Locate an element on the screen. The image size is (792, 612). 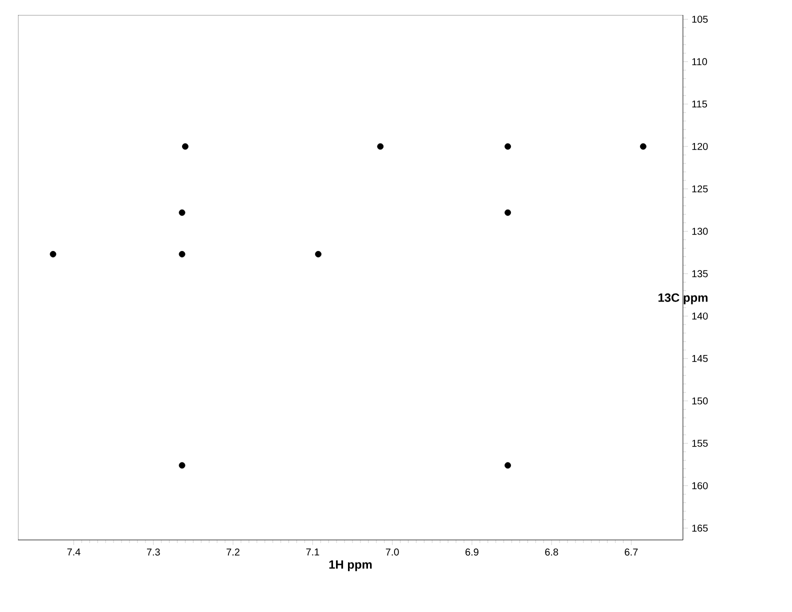
x-tick-label: 6.8 is located at coordinates (551, 552).